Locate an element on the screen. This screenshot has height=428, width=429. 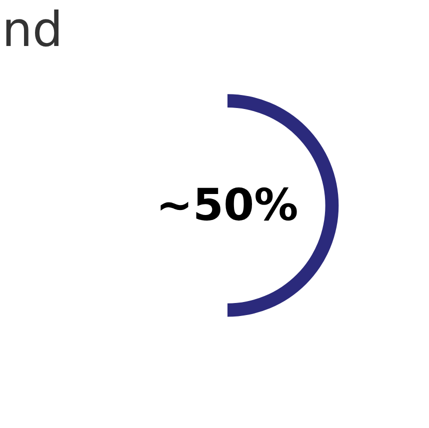
text: ~50% is located at coordinates (227, 205).